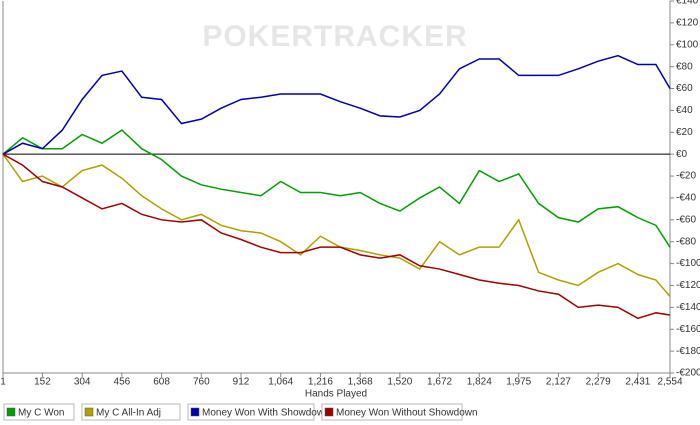 Image resolution: width=700 pixels, height=425 pixels. Describe the element at coordinates (687, 3) in the screenshot. I see `y-tick-label: €140` at that location.